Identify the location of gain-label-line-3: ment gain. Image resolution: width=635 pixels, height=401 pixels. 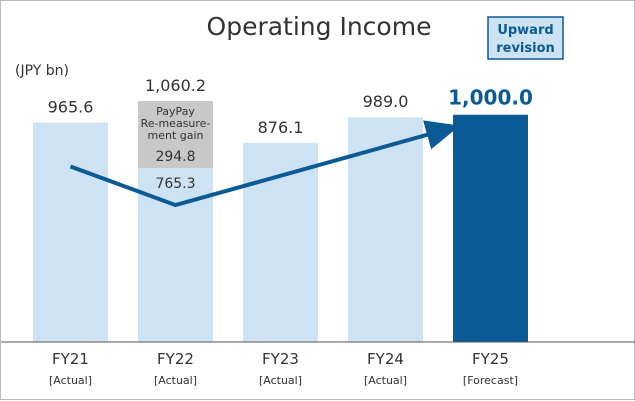
(175, 135).